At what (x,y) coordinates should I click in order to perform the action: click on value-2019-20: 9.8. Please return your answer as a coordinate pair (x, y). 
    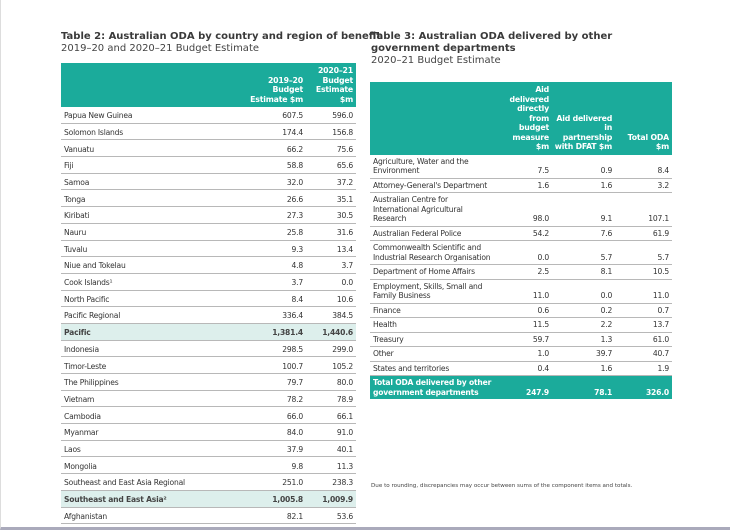
    Looking at the image, I should click on (276, 465).